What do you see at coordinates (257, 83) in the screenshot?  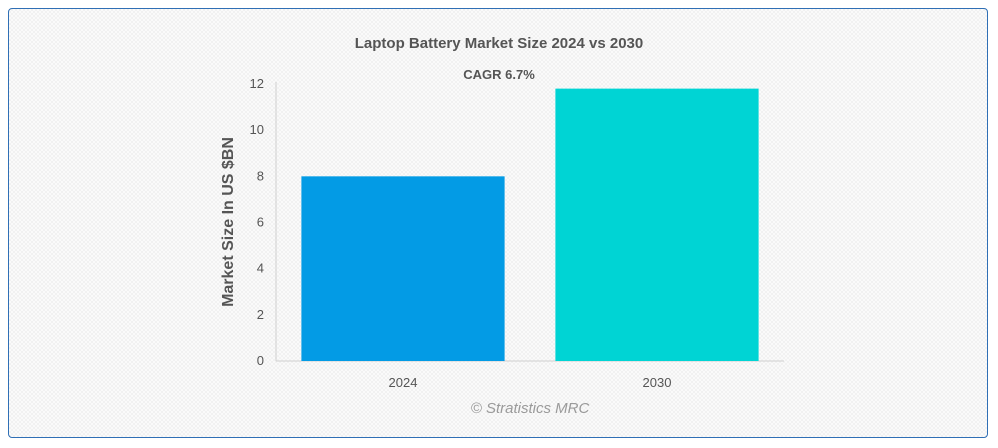 I see `y-tick-label: 12` at bounding box center [257, 83].